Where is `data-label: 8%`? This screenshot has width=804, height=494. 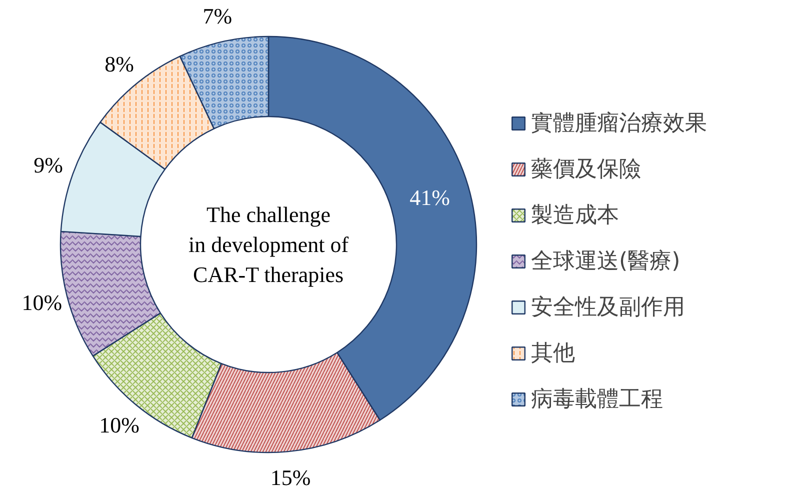
data-label: 8% is located at coordinates (119, 64).